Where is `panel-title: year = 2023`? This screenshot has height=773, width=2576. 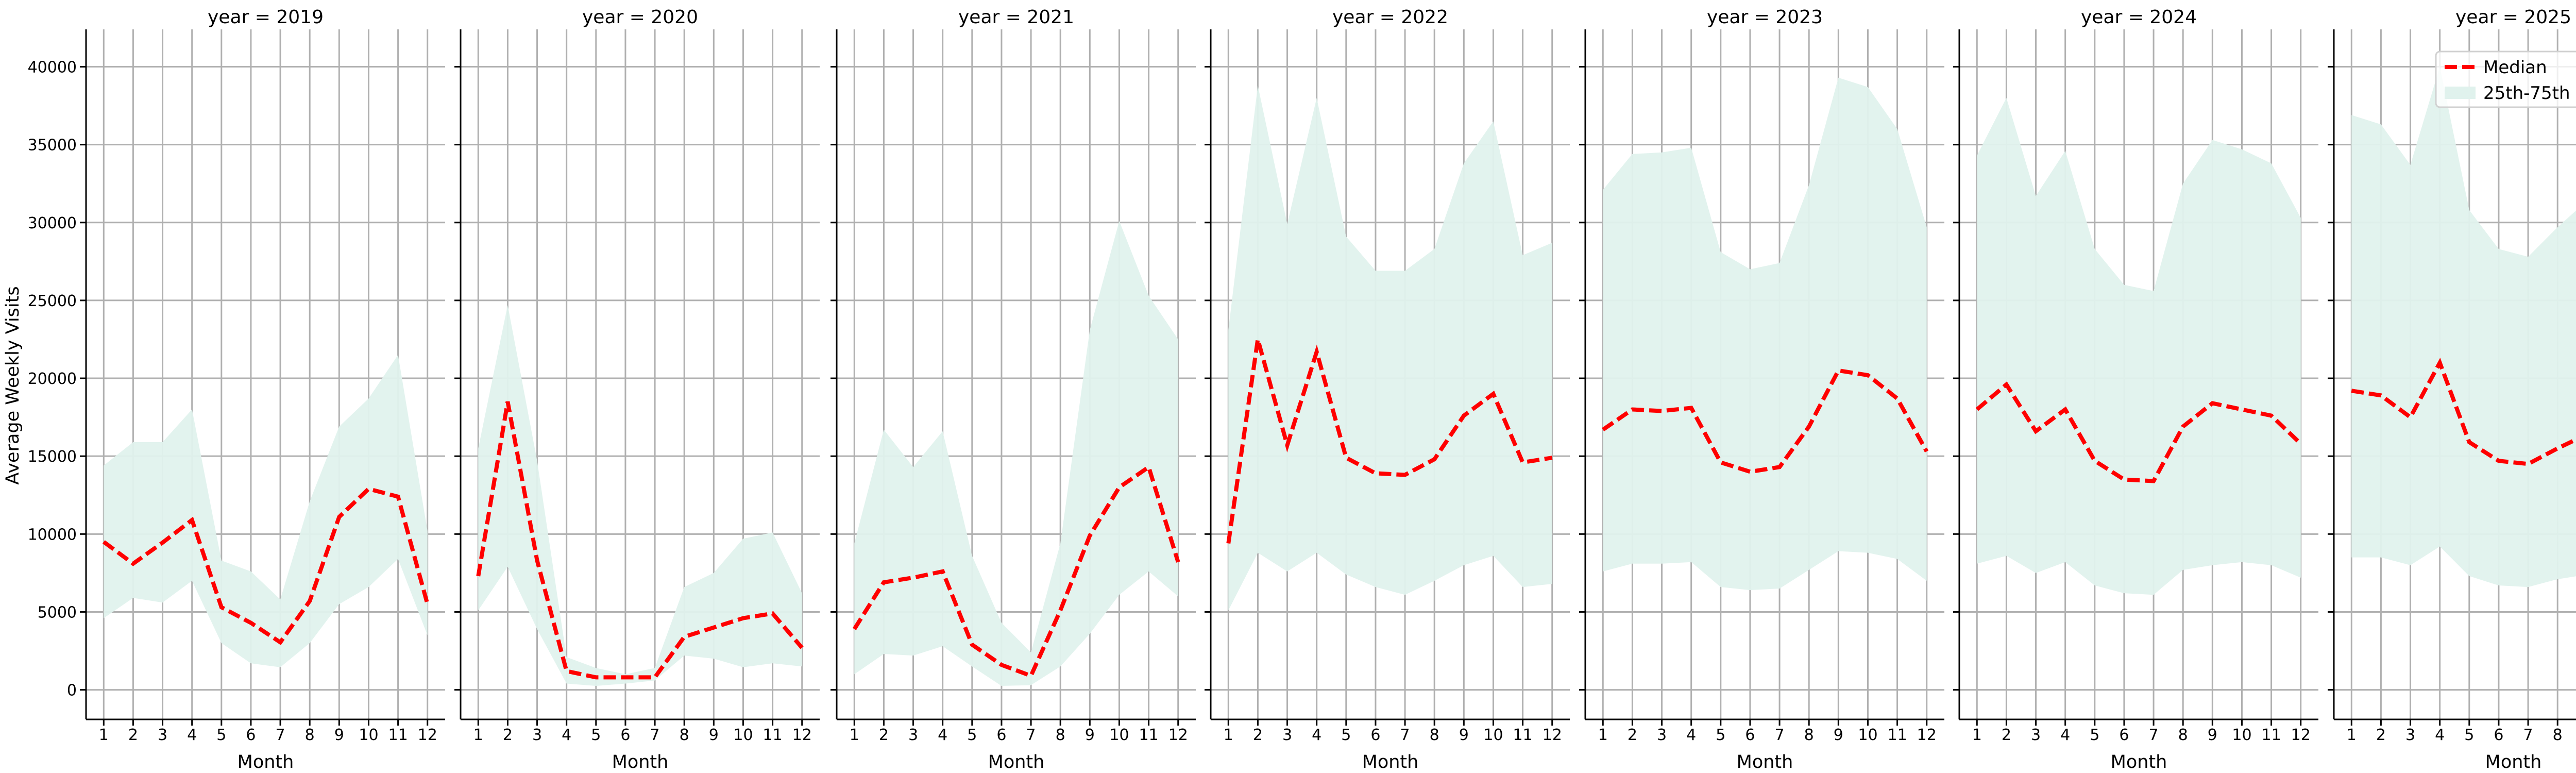
panel-title: year = 2023 is located at coordinates (1765, 17).